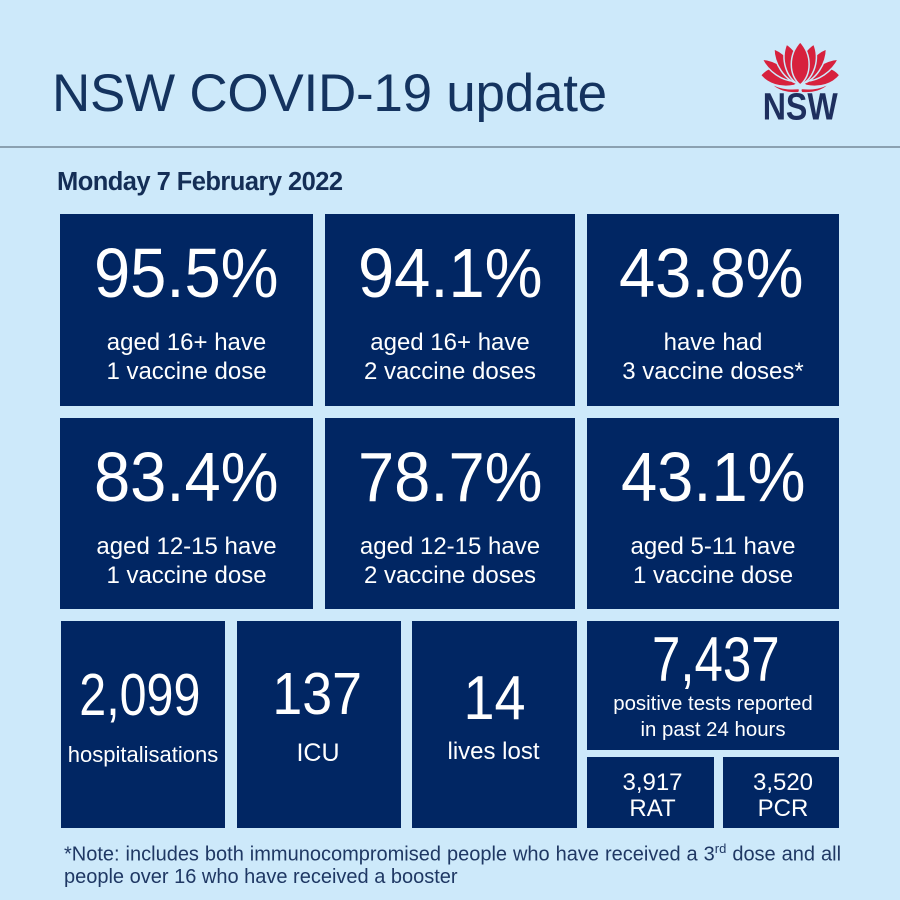  What do you see at coordinates (800, 105) in the screenshot?
I see `svg-text: NSW` at bounding box center [800, 105].